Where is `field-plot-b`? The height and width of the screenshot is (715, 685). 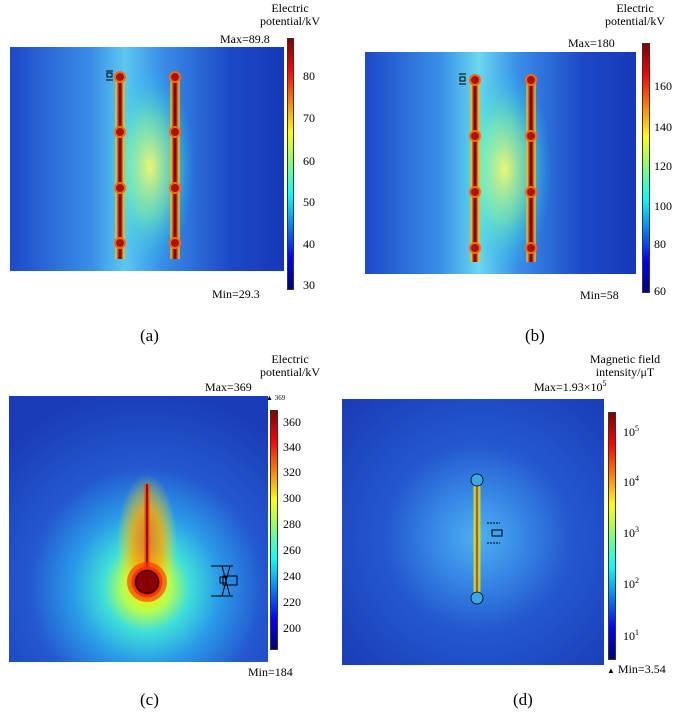
field-plot-b is located at coordinates (500, 163).